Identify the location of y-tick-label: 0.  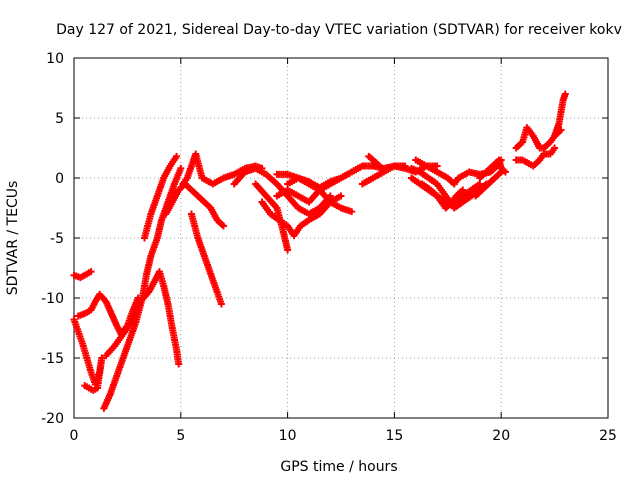
(59, 179).